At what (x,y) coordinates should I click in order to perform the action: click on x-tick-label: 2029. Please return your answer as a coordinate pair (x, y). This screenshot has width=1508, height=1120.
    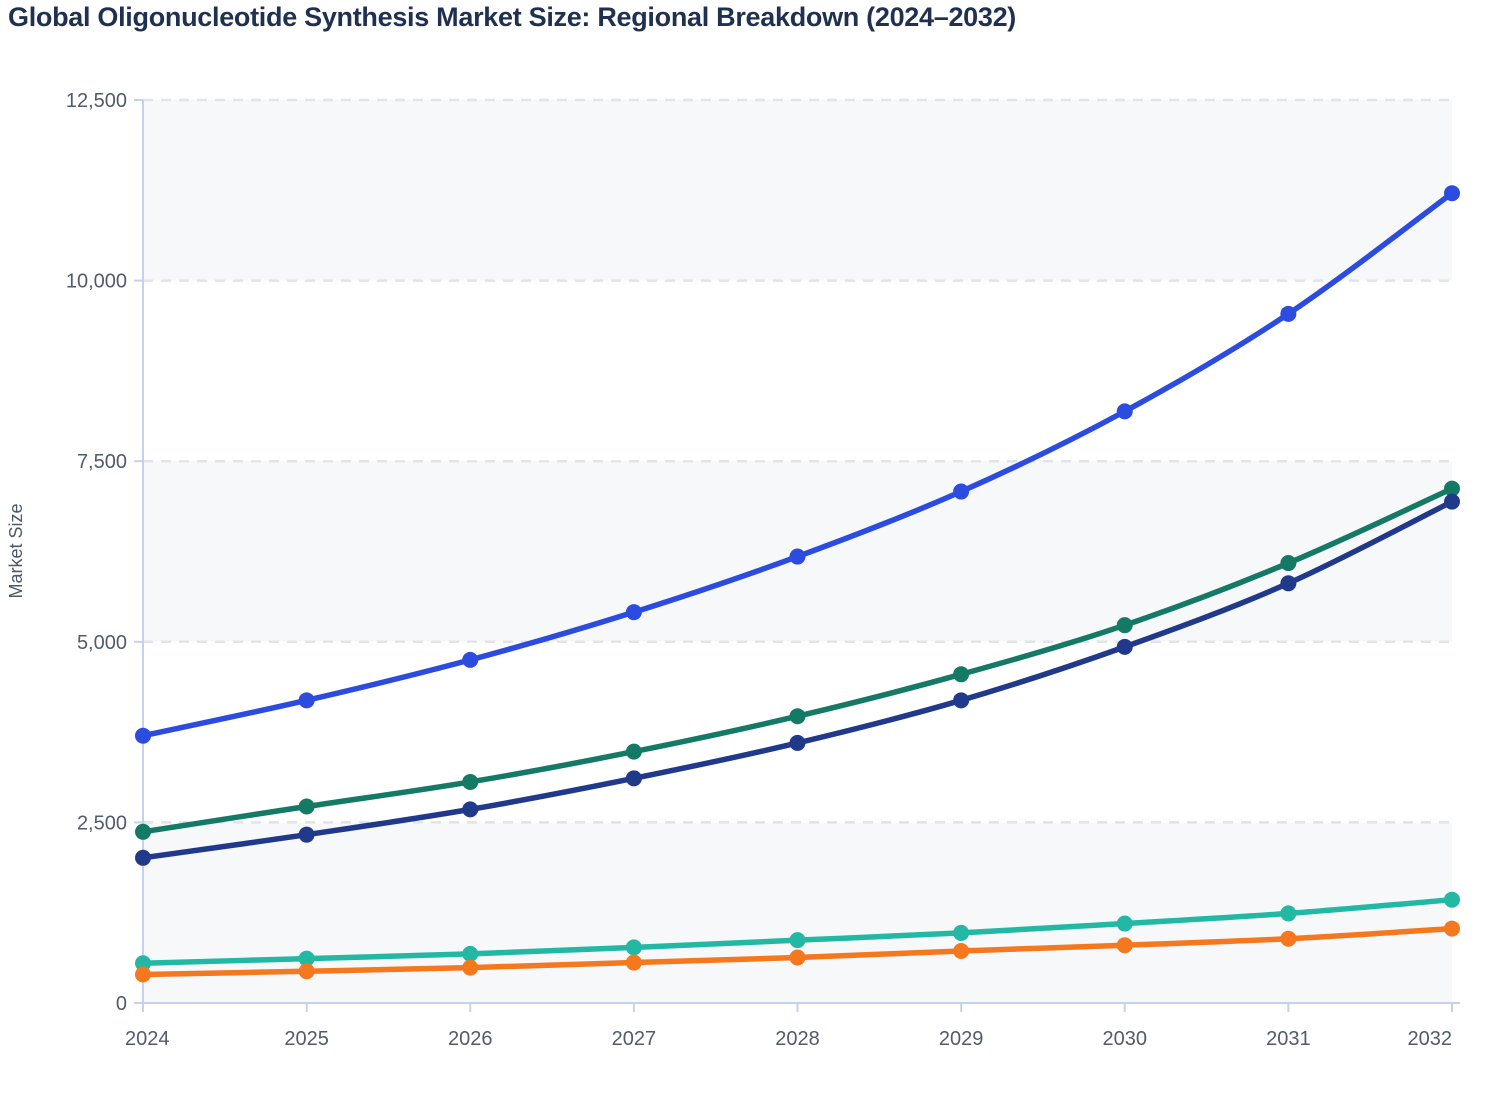
    Looking at the image, I should click on (961, 1039).